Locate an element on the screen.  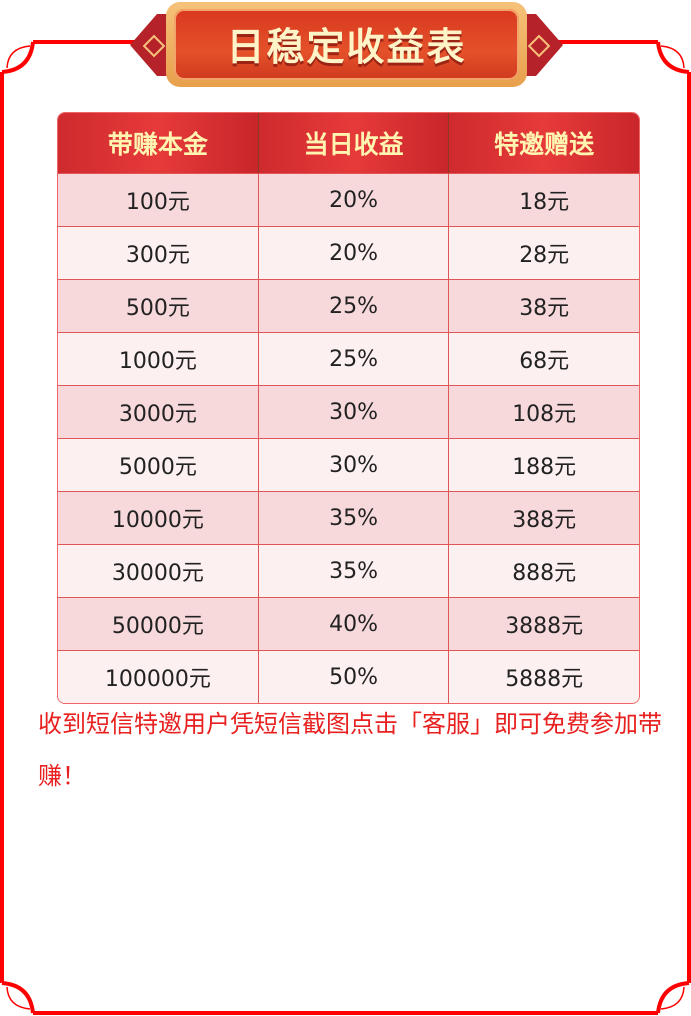
table-cell: 10000元 is located at coordinates (158, 517).